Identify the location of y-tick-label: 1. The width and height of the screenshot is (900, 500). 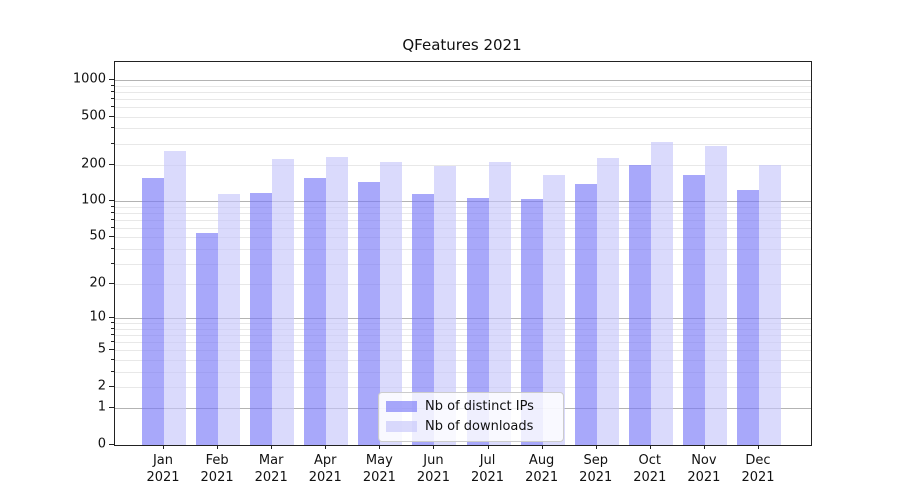
(101, 407).